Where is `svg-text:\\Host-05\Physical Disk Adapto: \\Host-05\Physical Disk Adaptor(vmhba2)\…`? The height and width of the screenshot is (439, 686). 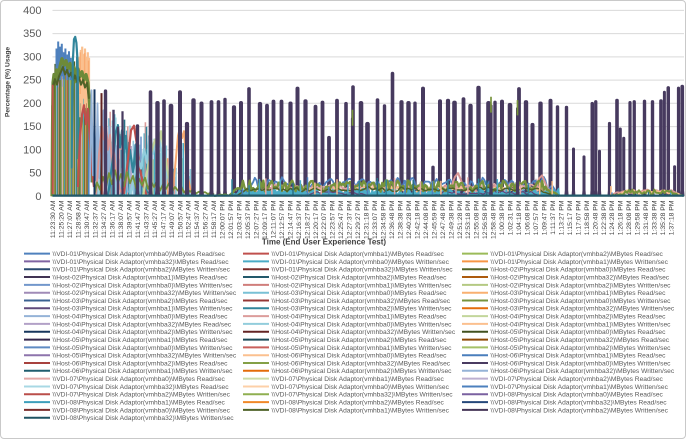
svg-text:\\Host-05\Physical Disk Adapto: \\Host-05\Physical Disk Adaptor(vmhba2)\… is located at coordinates (581, 348).